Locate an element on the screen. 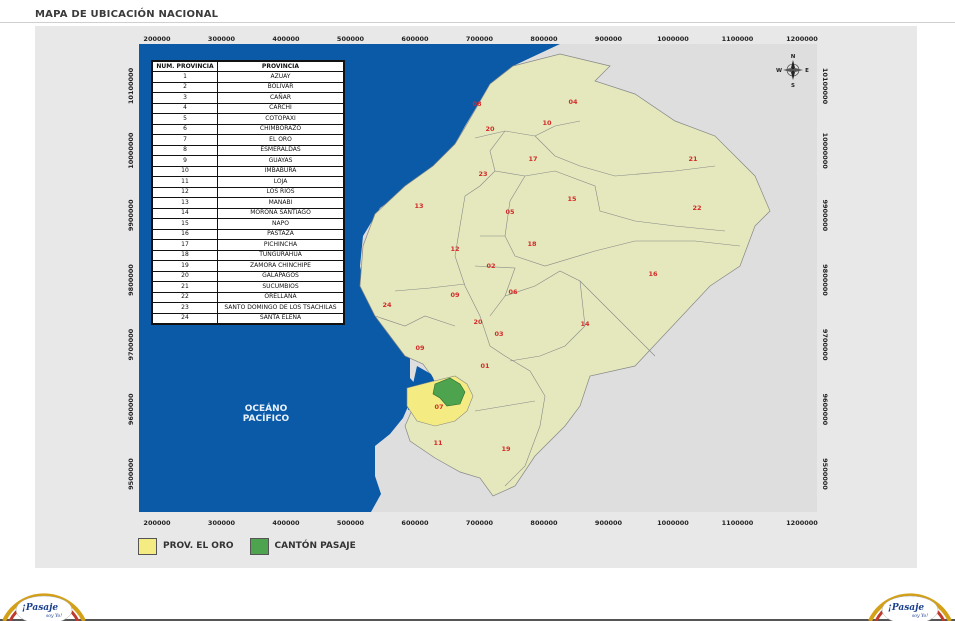 This screenshot has width=955, height=621. table-row: 11 LOJA is located at coordinates (248, 182).